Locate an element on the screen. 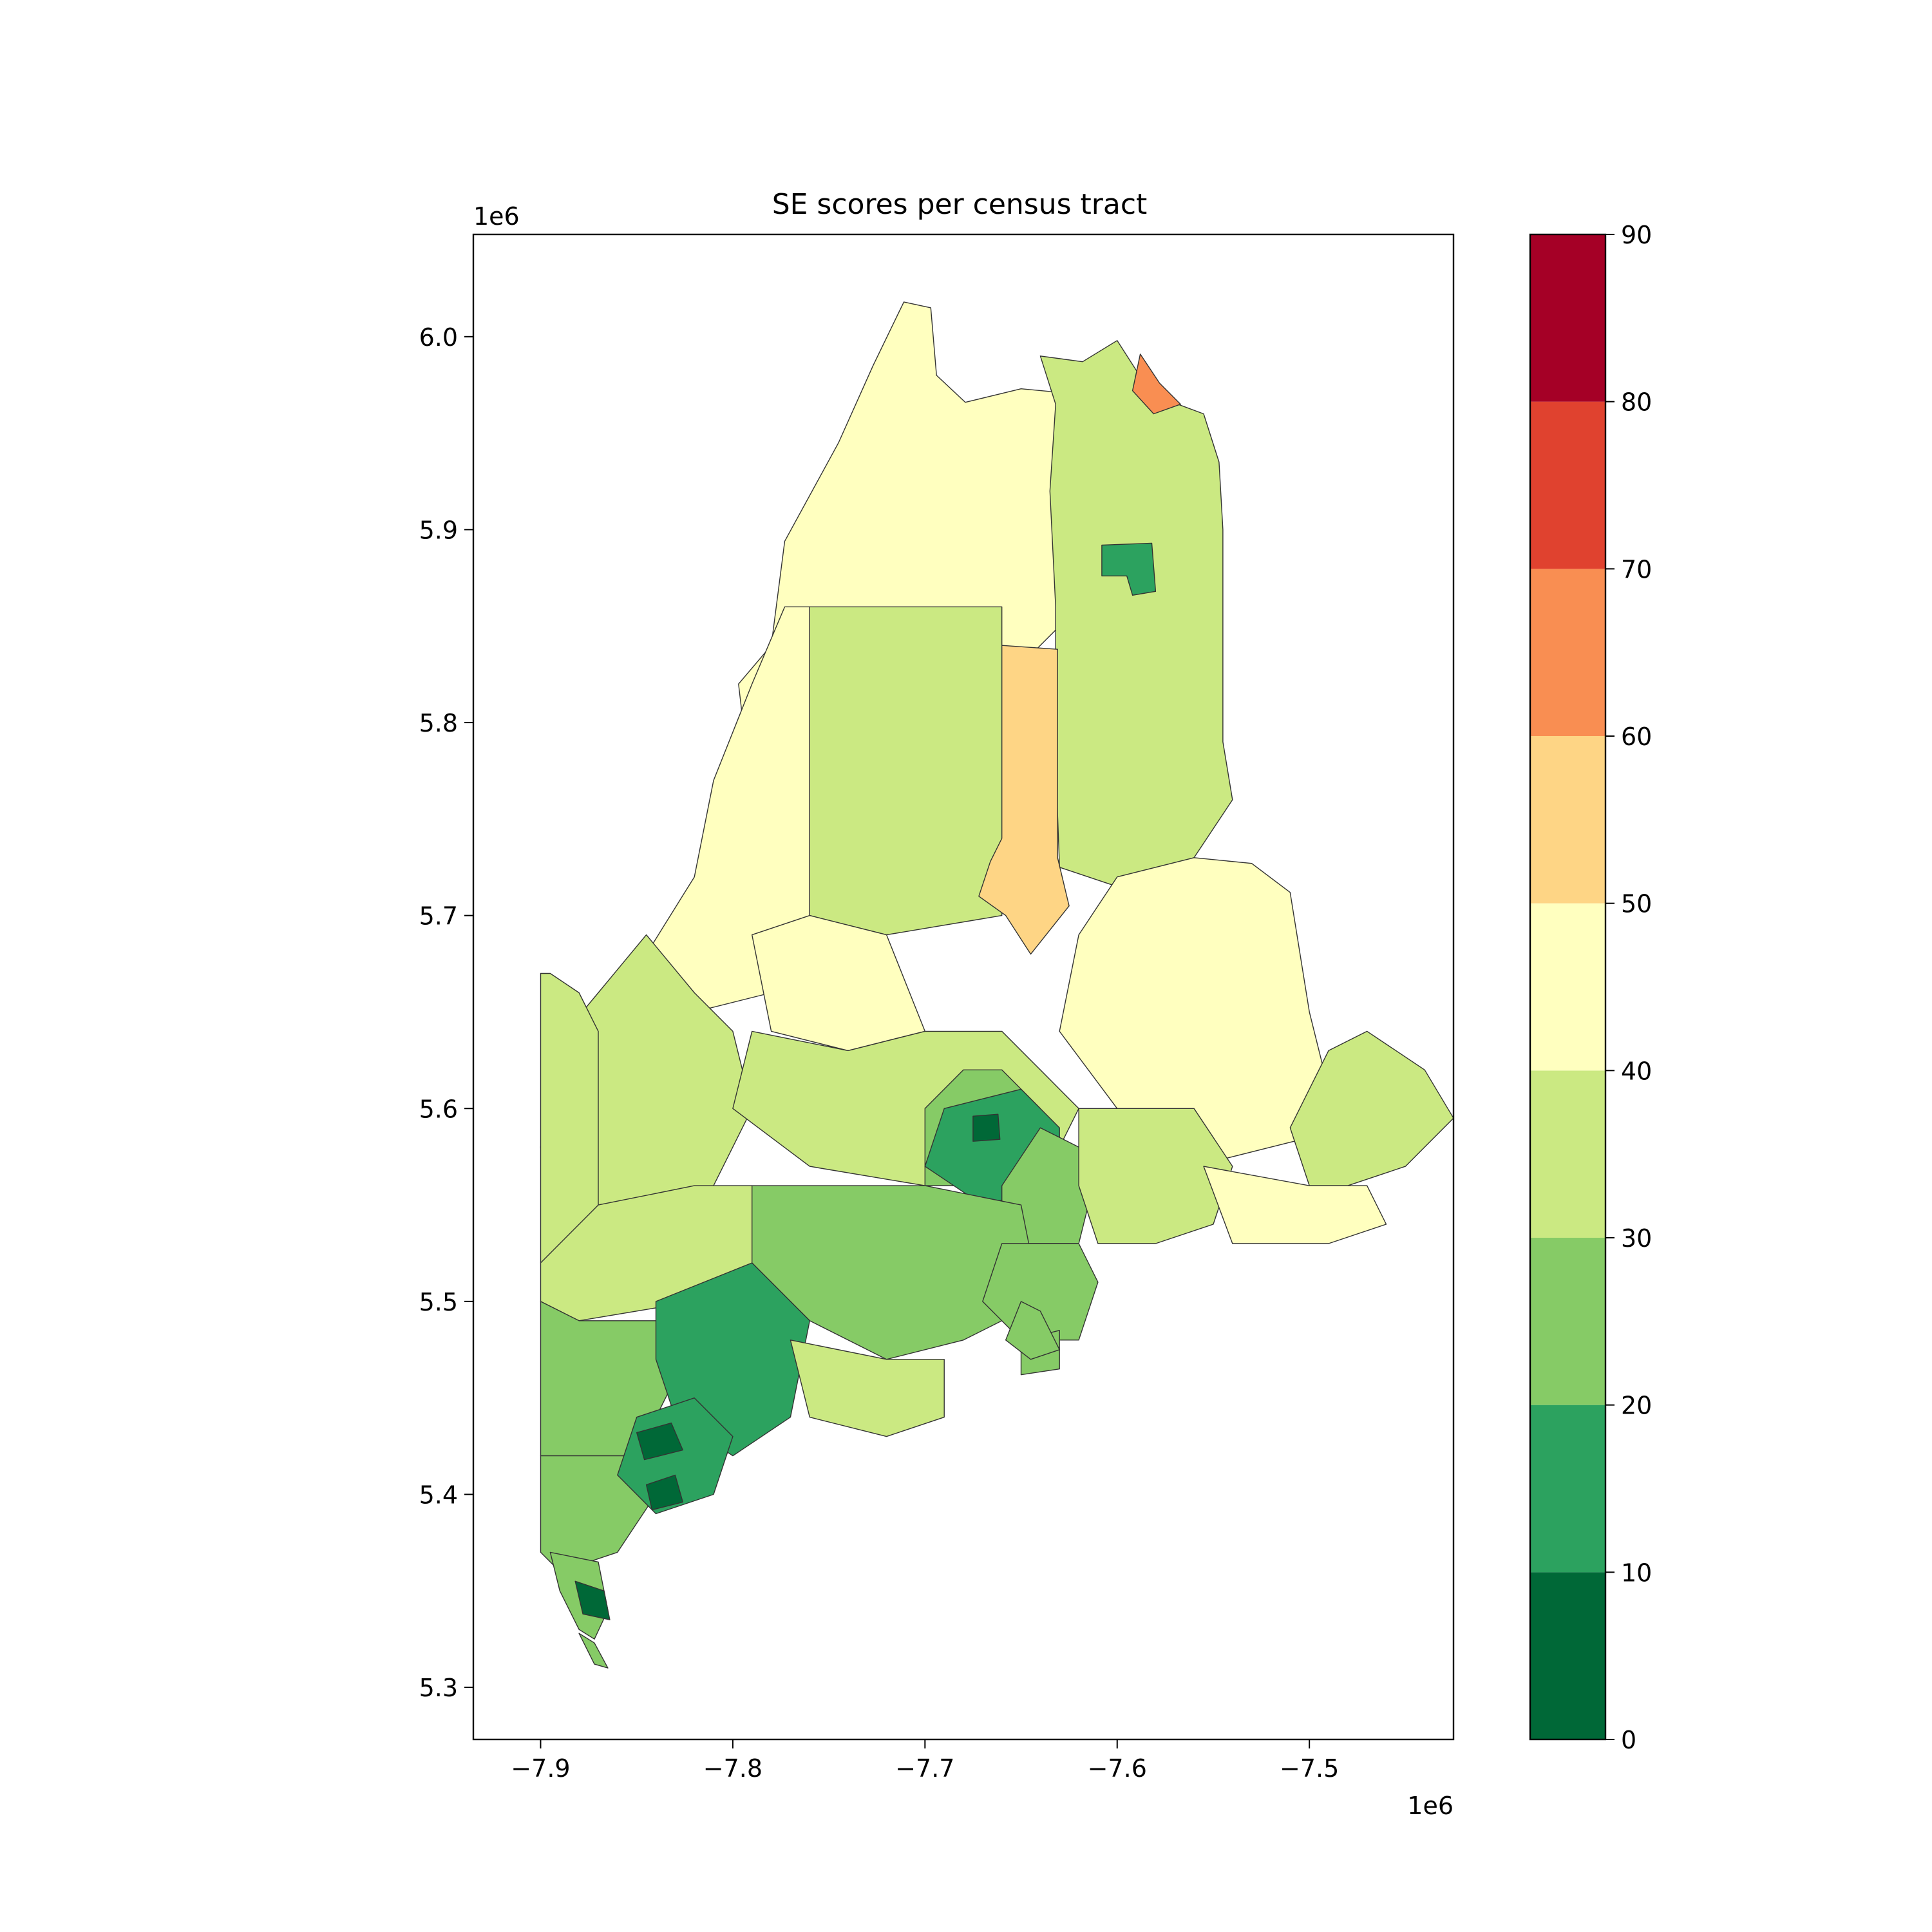 The image size is (1932, 1932). colorbar-frame is located at coordinates (1568, 987).